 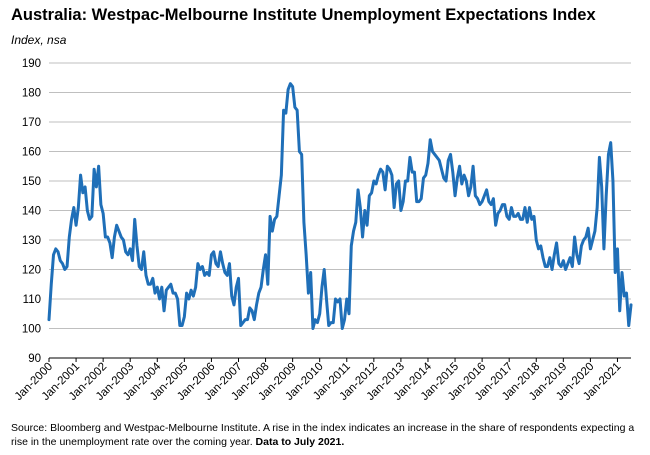 I want to click on y-axis-ticks: 90 100 110 120 130 140 150 160 170 180 190, so click(x=31, y=211).